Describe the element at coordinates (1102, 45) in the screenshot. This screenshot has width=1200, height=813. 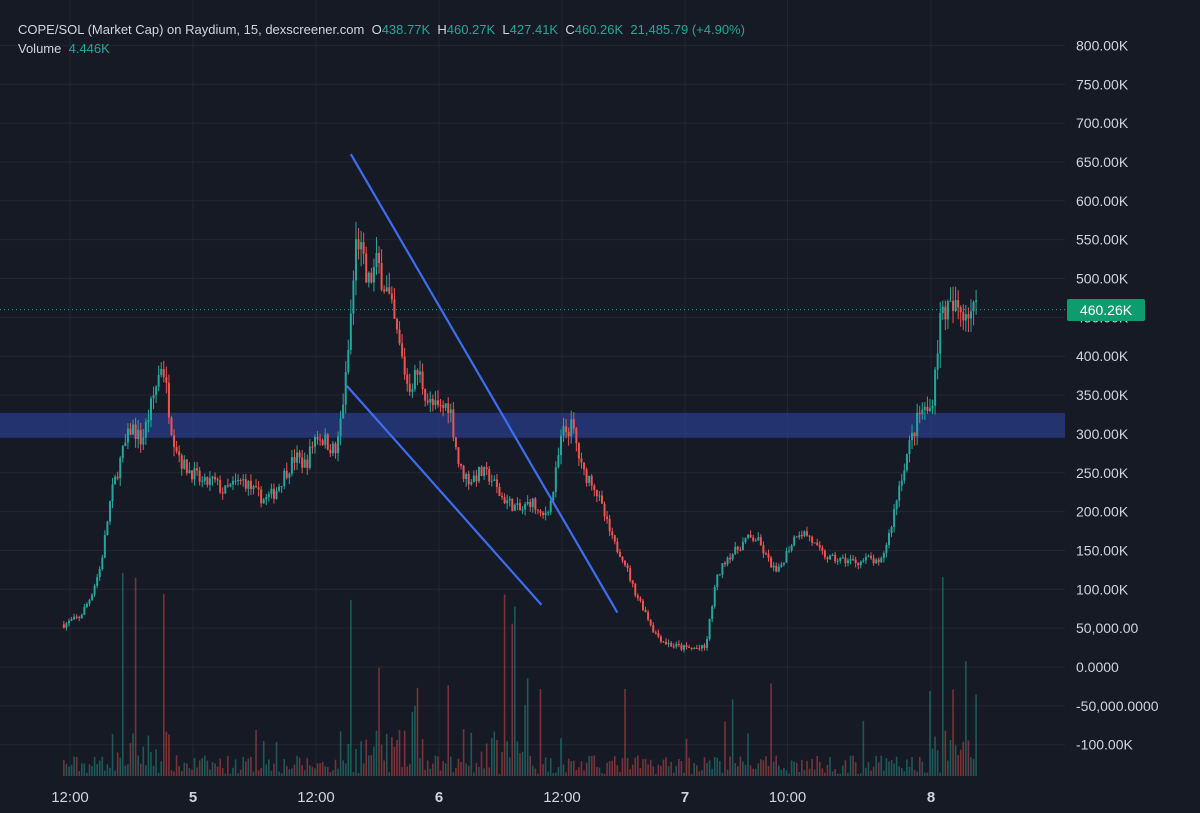
I see `price-tick-label: 800.00K` at that location.